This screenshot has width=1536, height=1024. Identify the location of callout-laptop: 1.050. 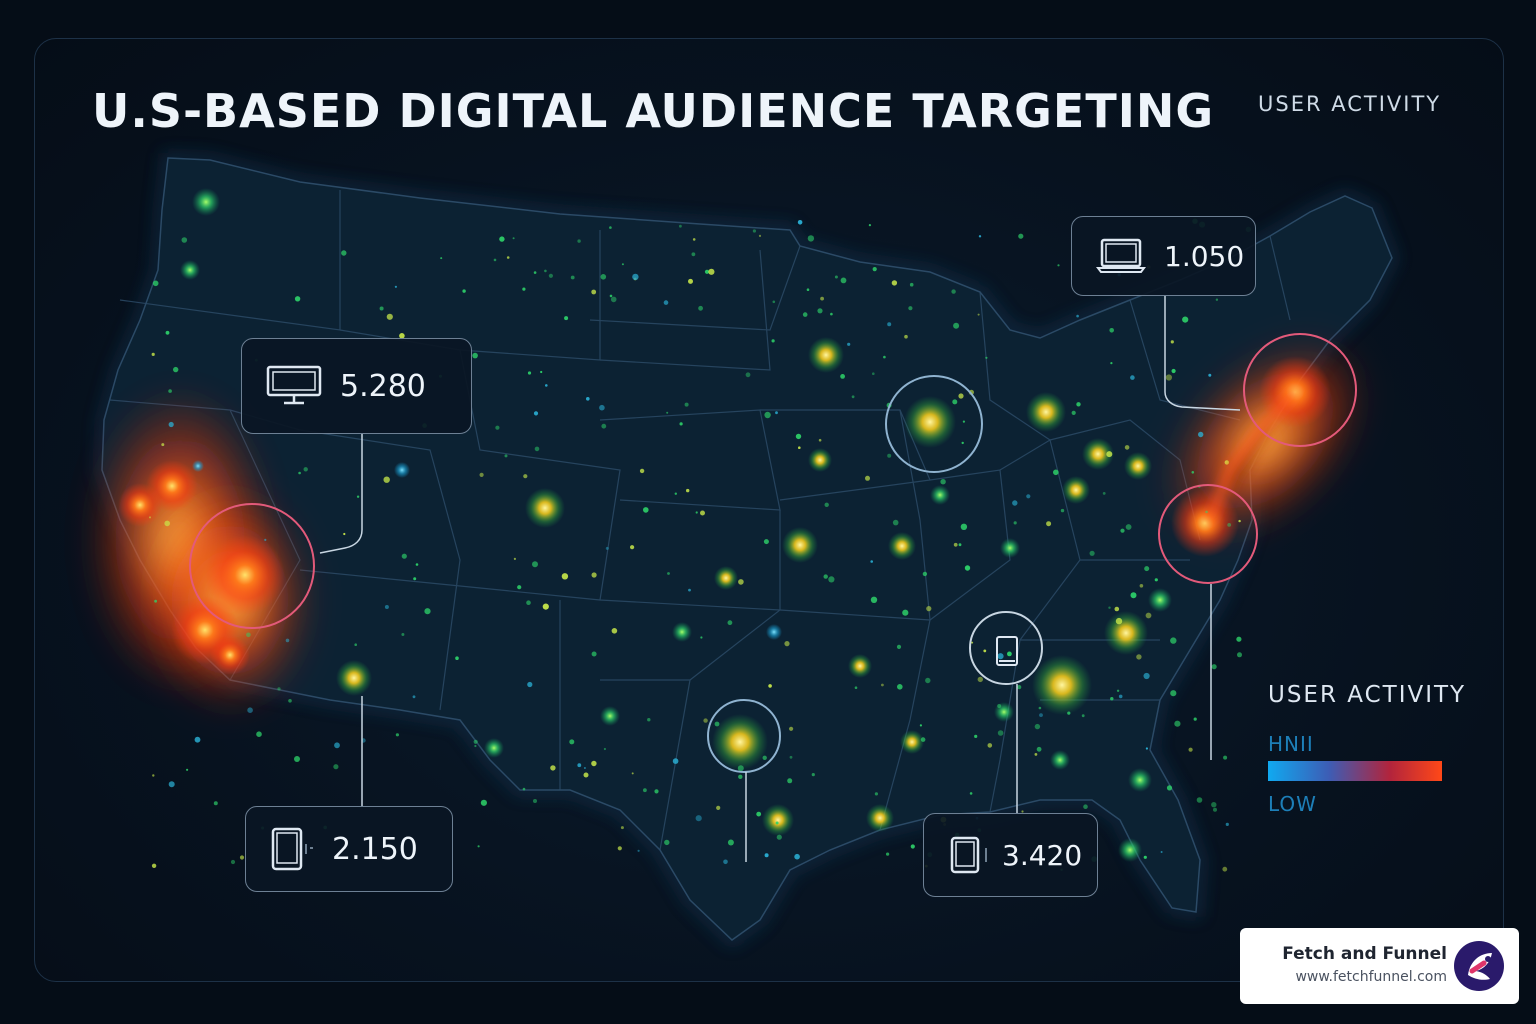
(1163, 256).